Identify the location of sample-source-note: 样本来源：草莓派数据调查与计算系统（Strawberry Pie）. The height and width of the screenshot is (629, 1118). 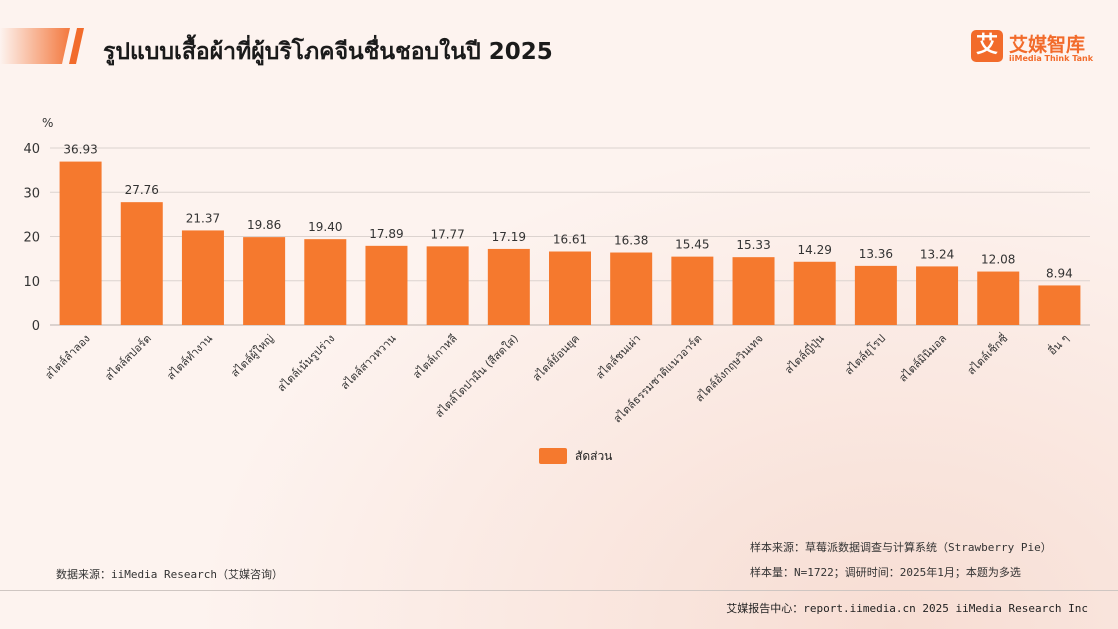
(901, 547).